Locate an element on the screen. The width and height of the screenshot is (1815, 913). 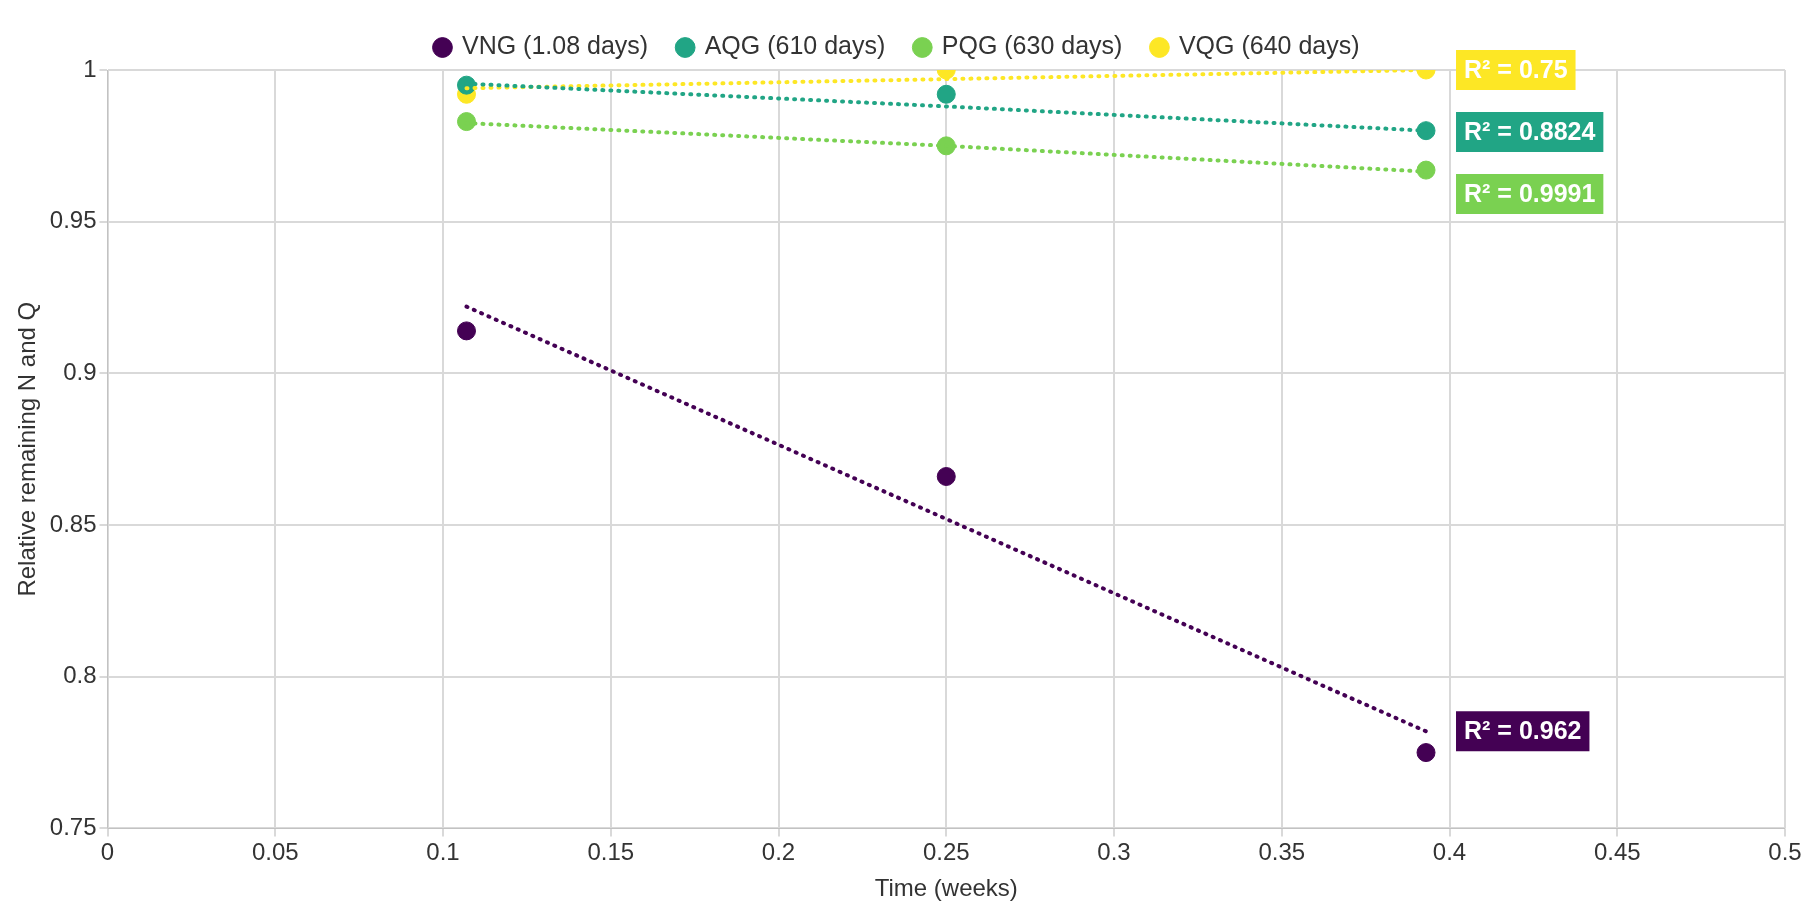
legend-label: VQG (640 days) is located at coordinates (1269, 45).